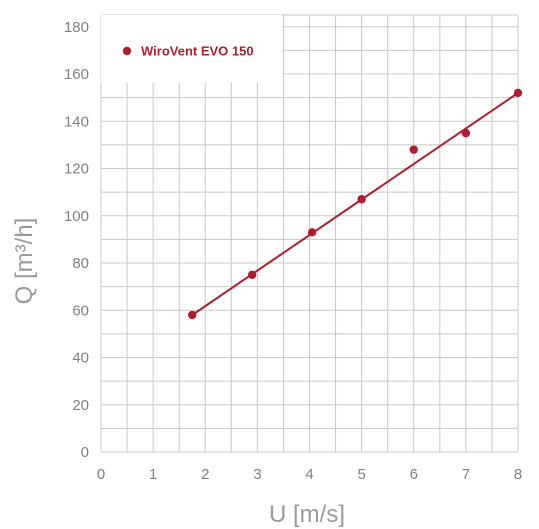 The image size is (539, 529). What do you see at coordinates (76, 74) in the screenshot?
I see `y-tick-label: 160` at bounding box center [76, 74].